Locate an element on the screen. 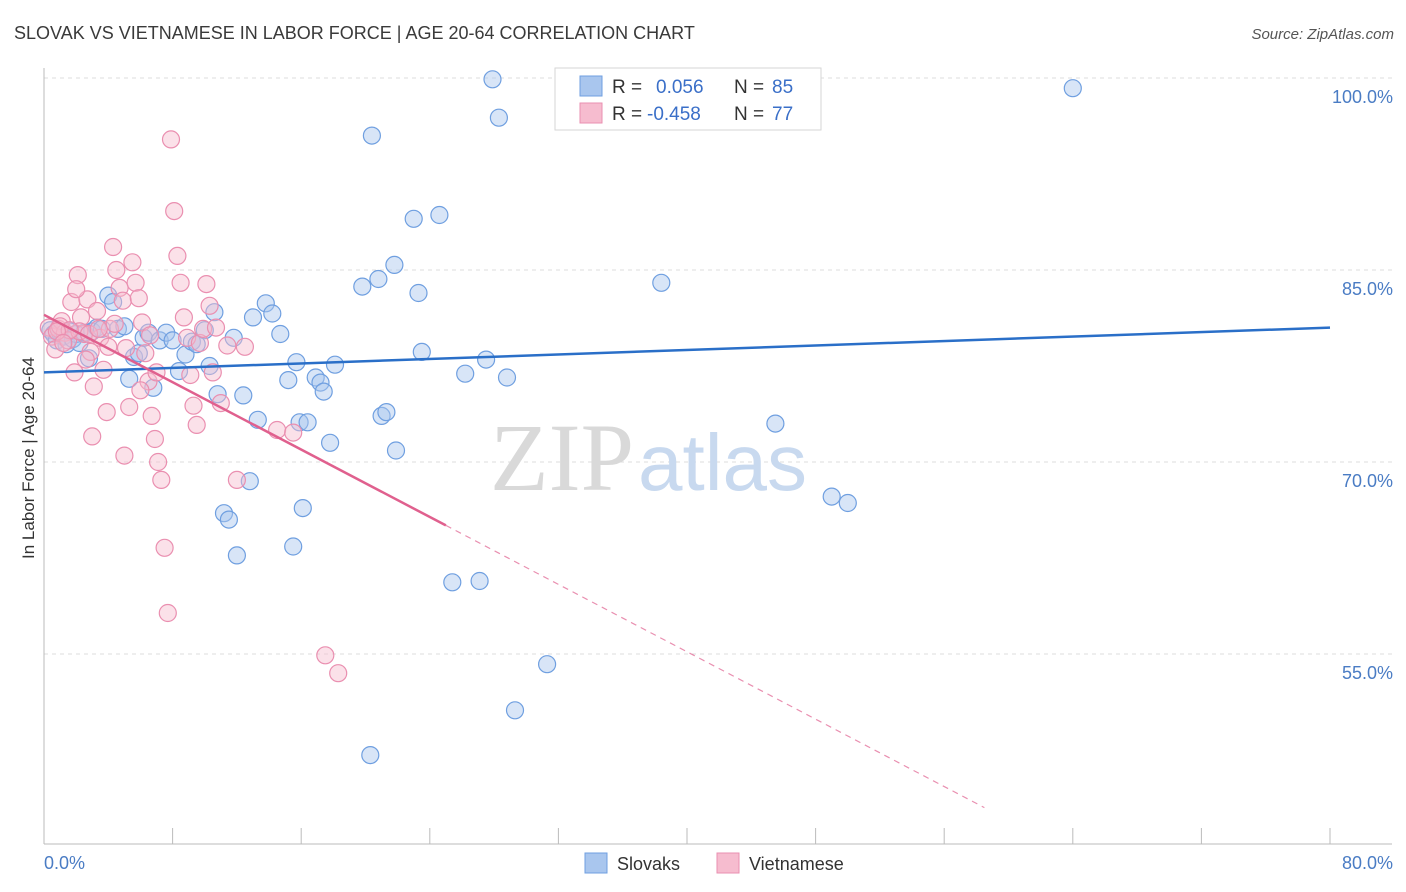  stats-r-label-vietnamese: R = is located at coordinates (627, 114).